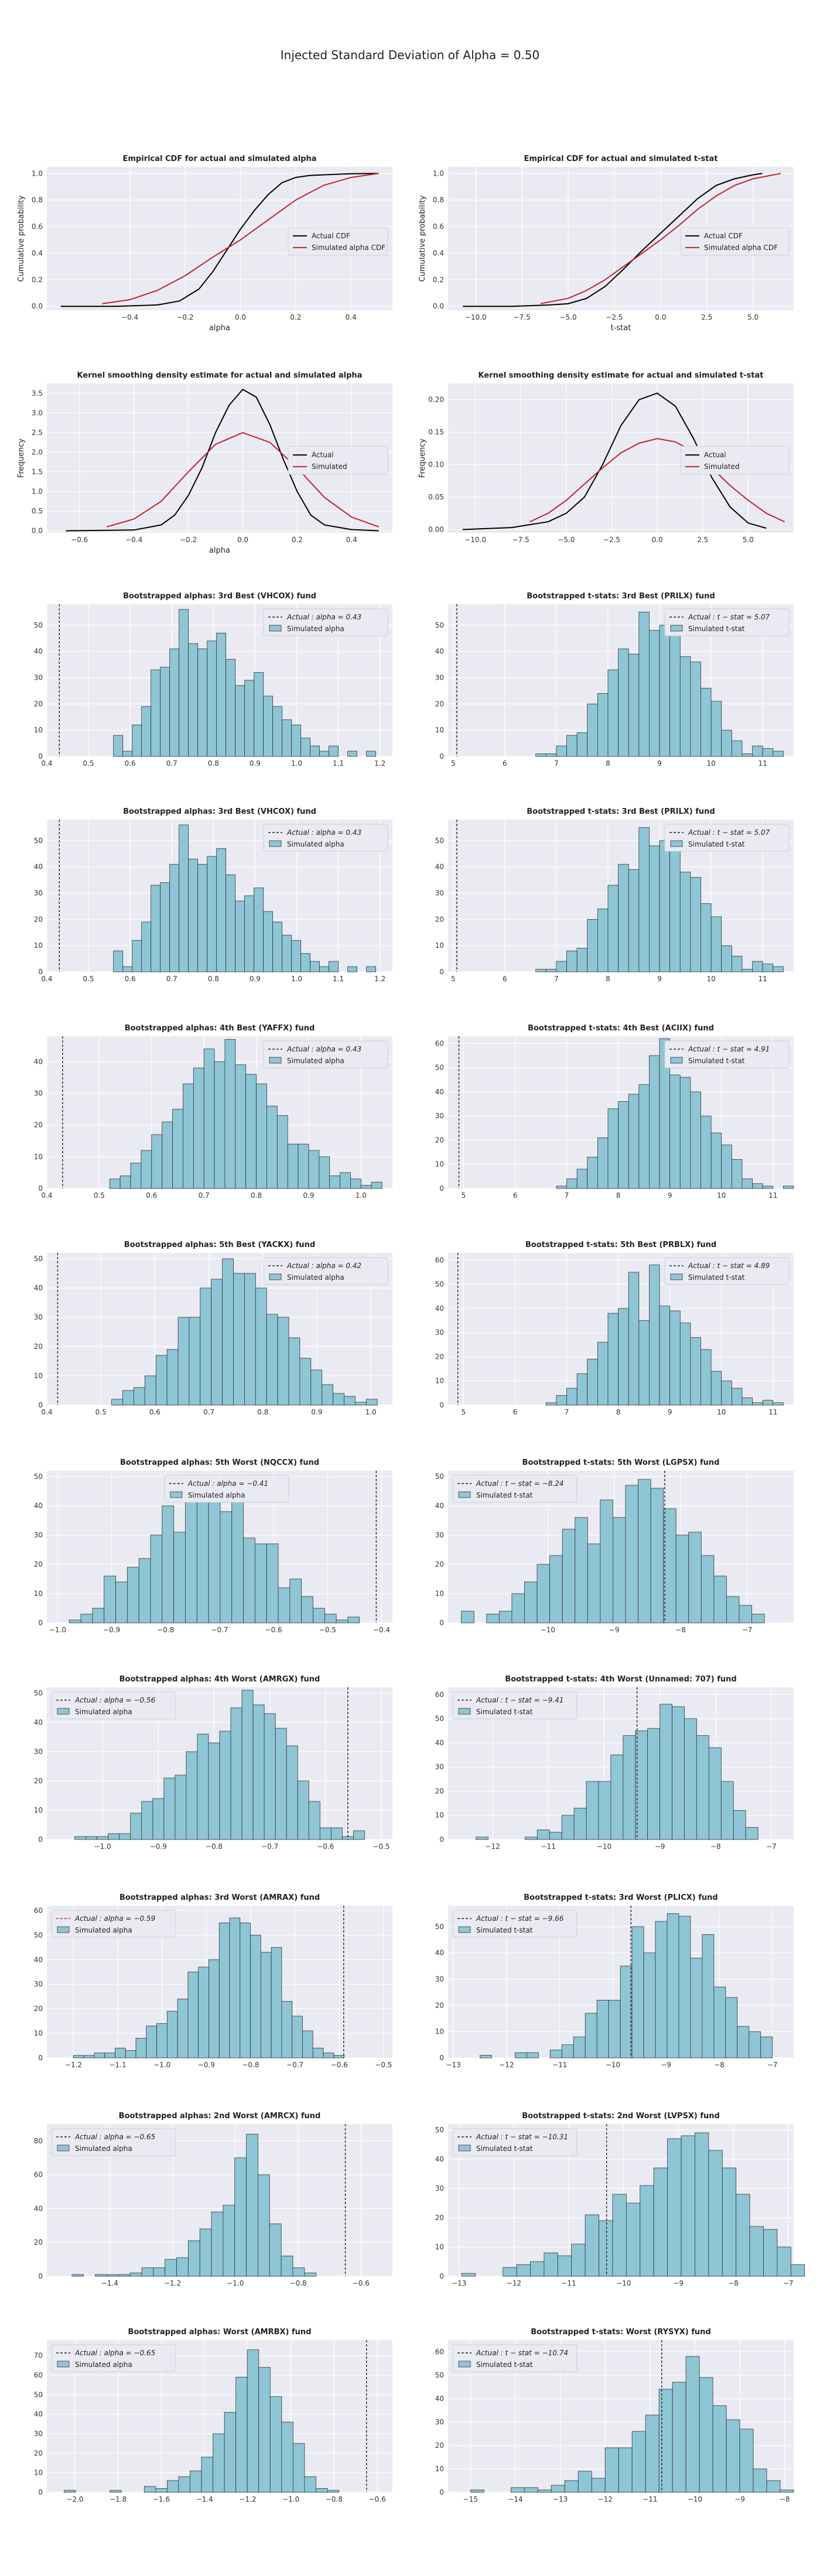  What do you see at coordinates (522, 2353) in the screenshot?
I see `legend-actual-label: Actual : t − stat = −10.74` at bounding box center [522, 2353].